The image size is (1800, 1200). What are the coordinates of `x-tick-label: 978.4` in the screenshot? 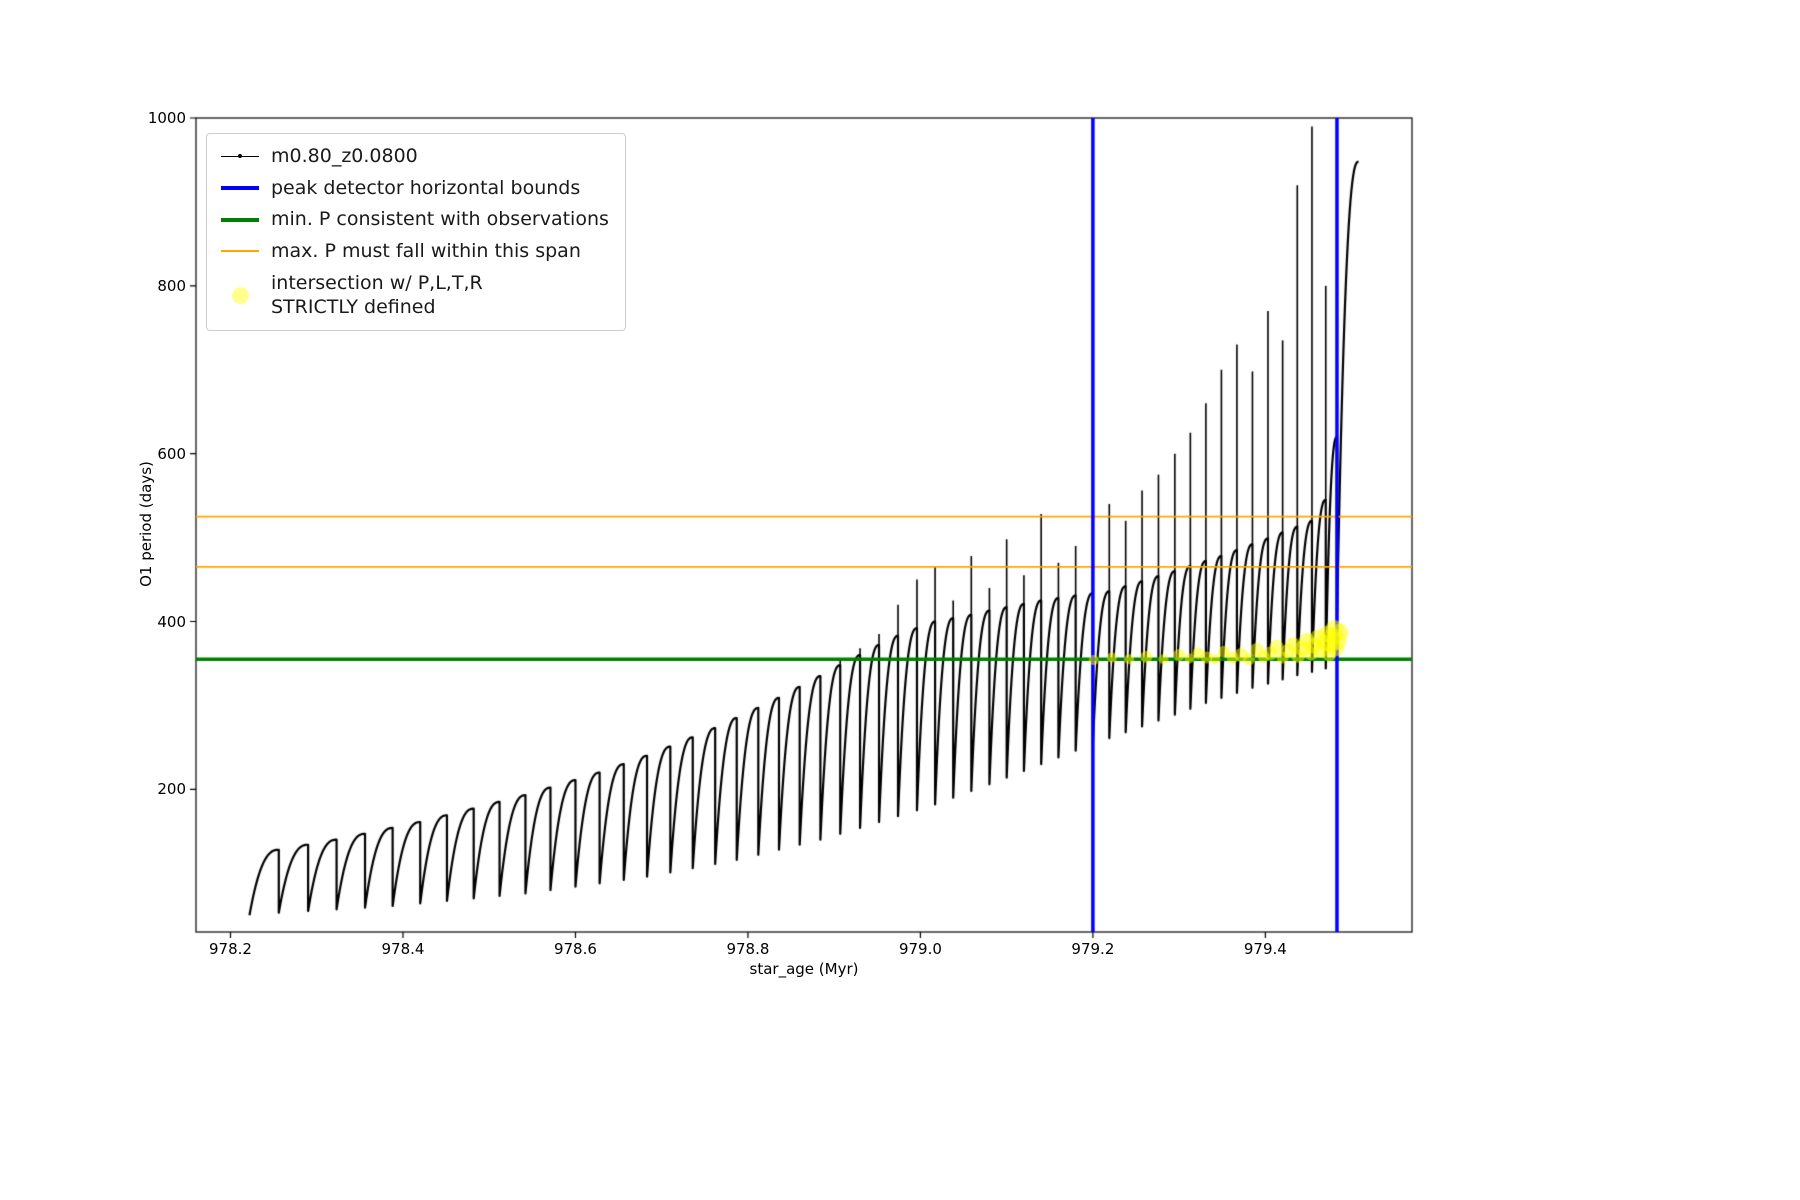 It's located at (403, 949).